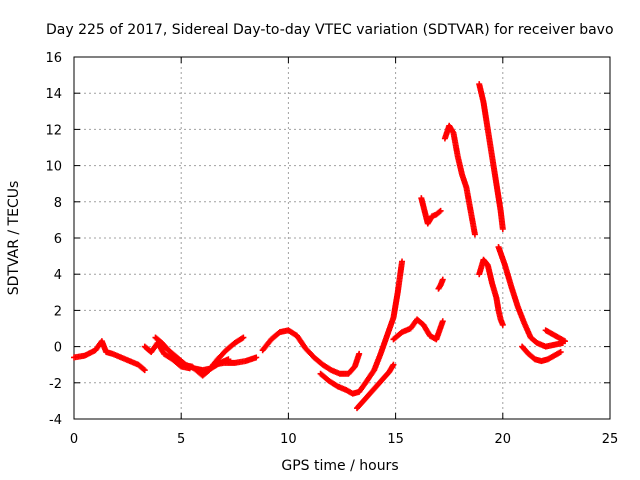 The width and height of the screenshot is (640, 480). Describe the element at coordinates (74, 439) in the screenshot. I see `x-tick-label: 0` at that location.